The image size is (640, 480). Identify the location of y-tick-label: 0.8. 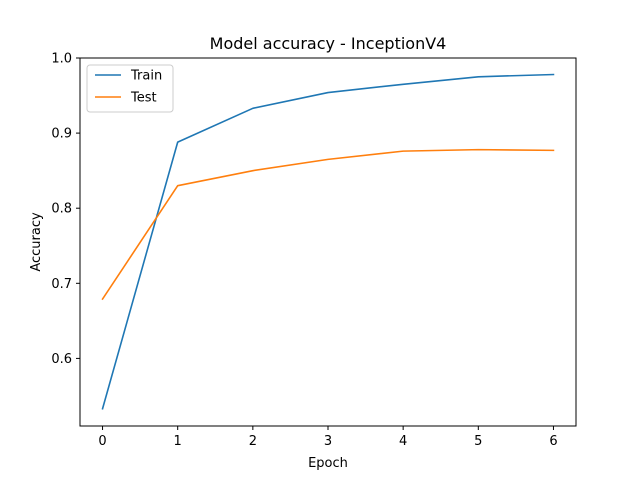
(61, 209).